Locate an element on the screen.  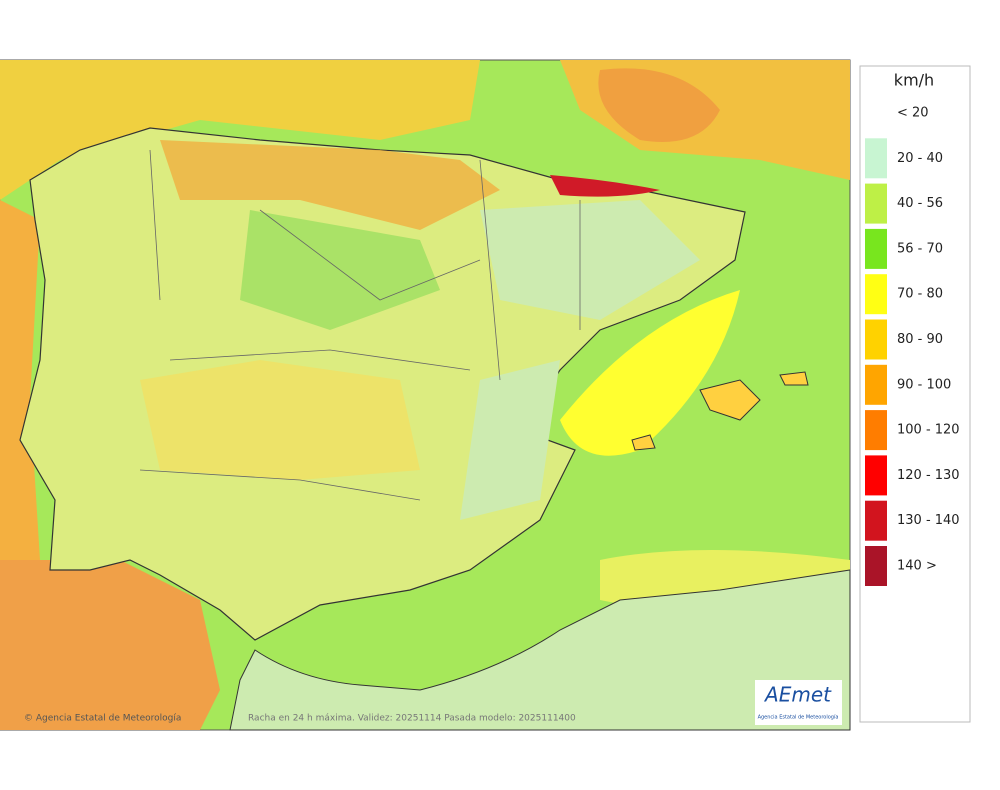
legend-label: 80 - 90 is located at coordinates (920, 339).